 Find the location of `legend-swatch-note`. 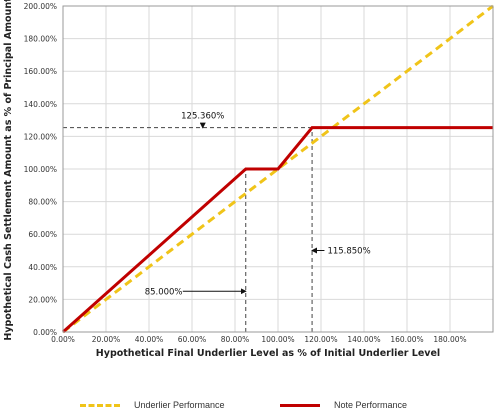

legend-swatch-note is located at coordinates (300, 405).